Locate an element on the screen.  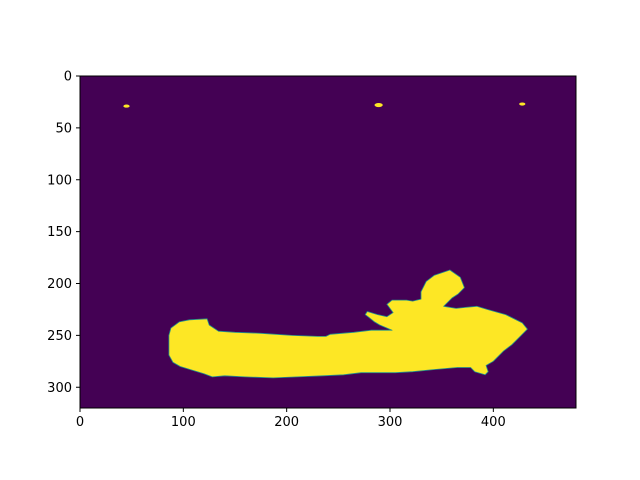
y-tick-label: 100 is located at coordinates (59, 180).